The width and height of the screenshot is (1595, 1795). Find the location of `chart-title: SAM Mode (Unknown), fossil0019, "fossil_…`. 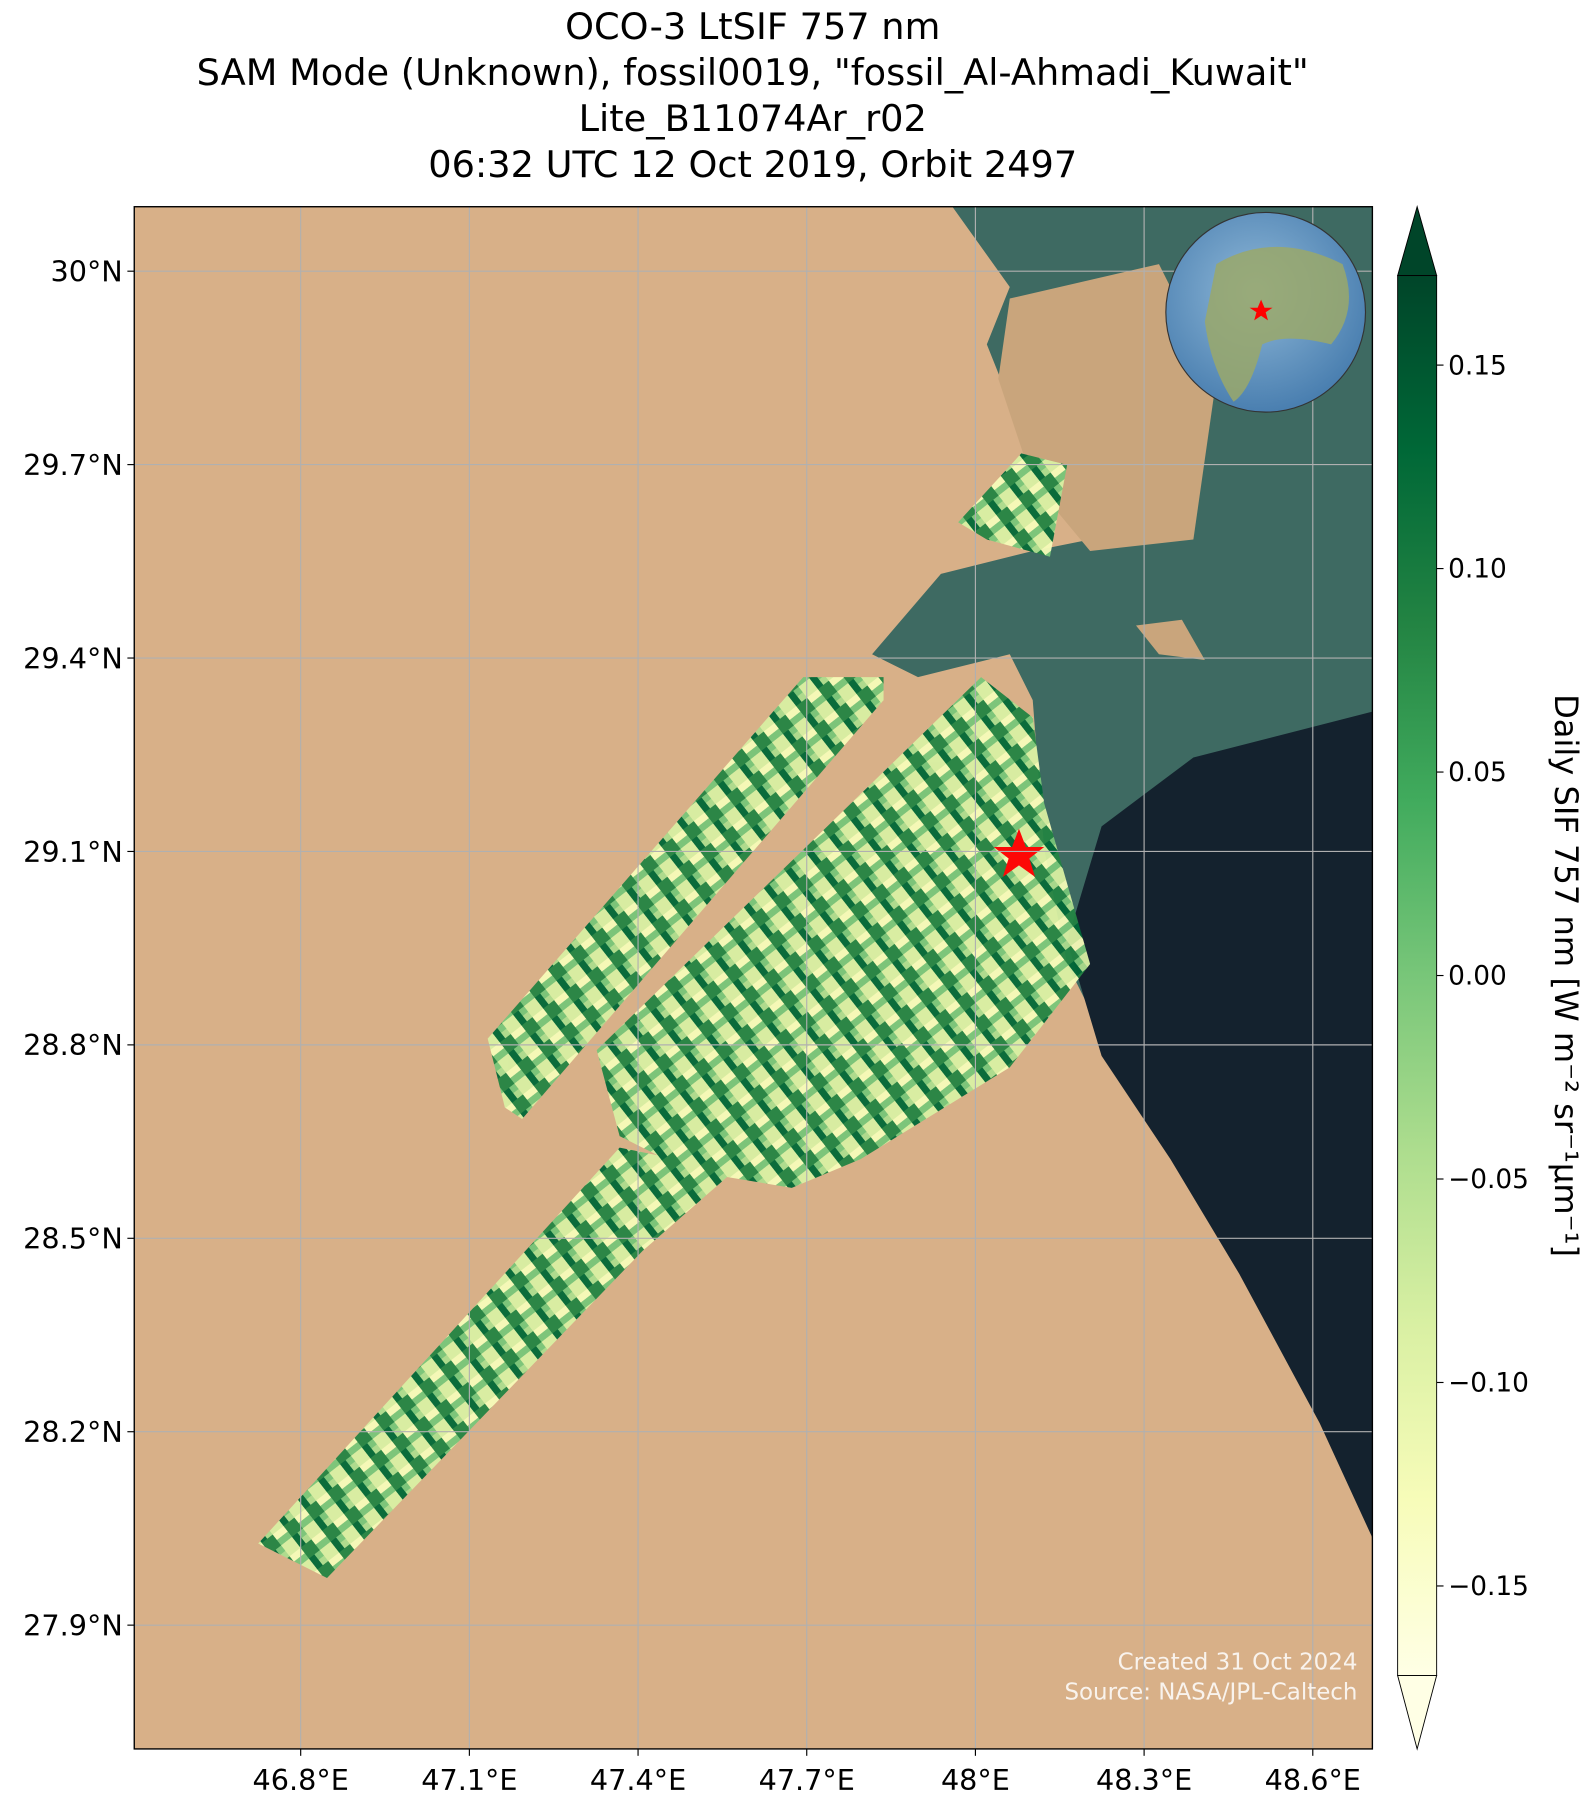

chart-title: SAM Mode (Unknown), fossil0019, "fossil_… is located at coordinates (753, 72).